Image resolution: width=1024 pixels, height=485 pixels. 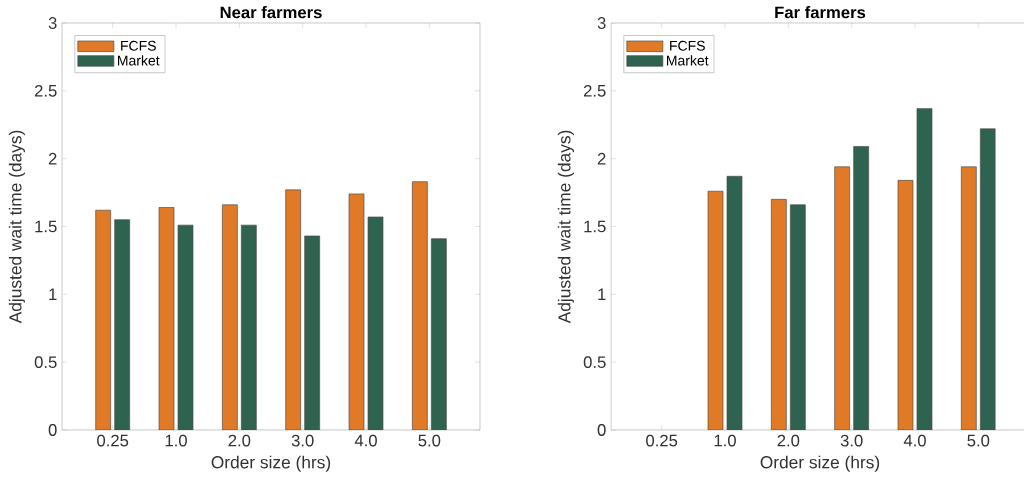 I want to click on chart-title: Far farmers, so click(x=820, y=12).